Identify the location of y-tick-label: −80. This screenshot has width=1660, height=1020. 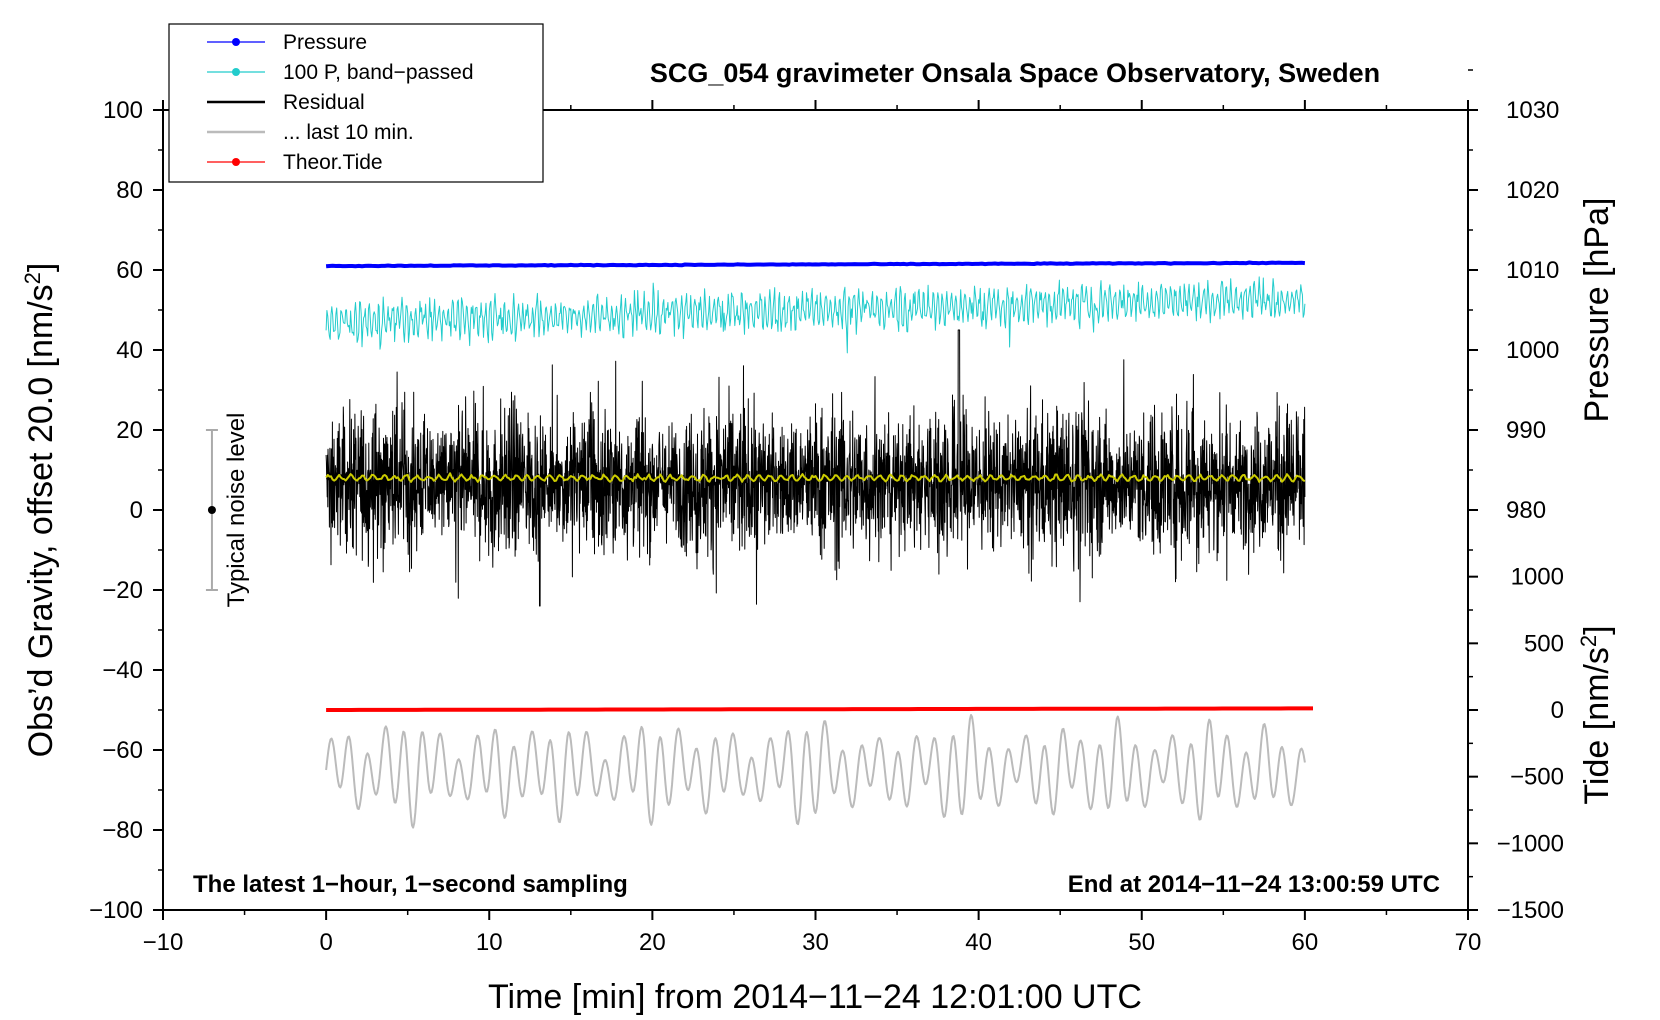
(122, 830).